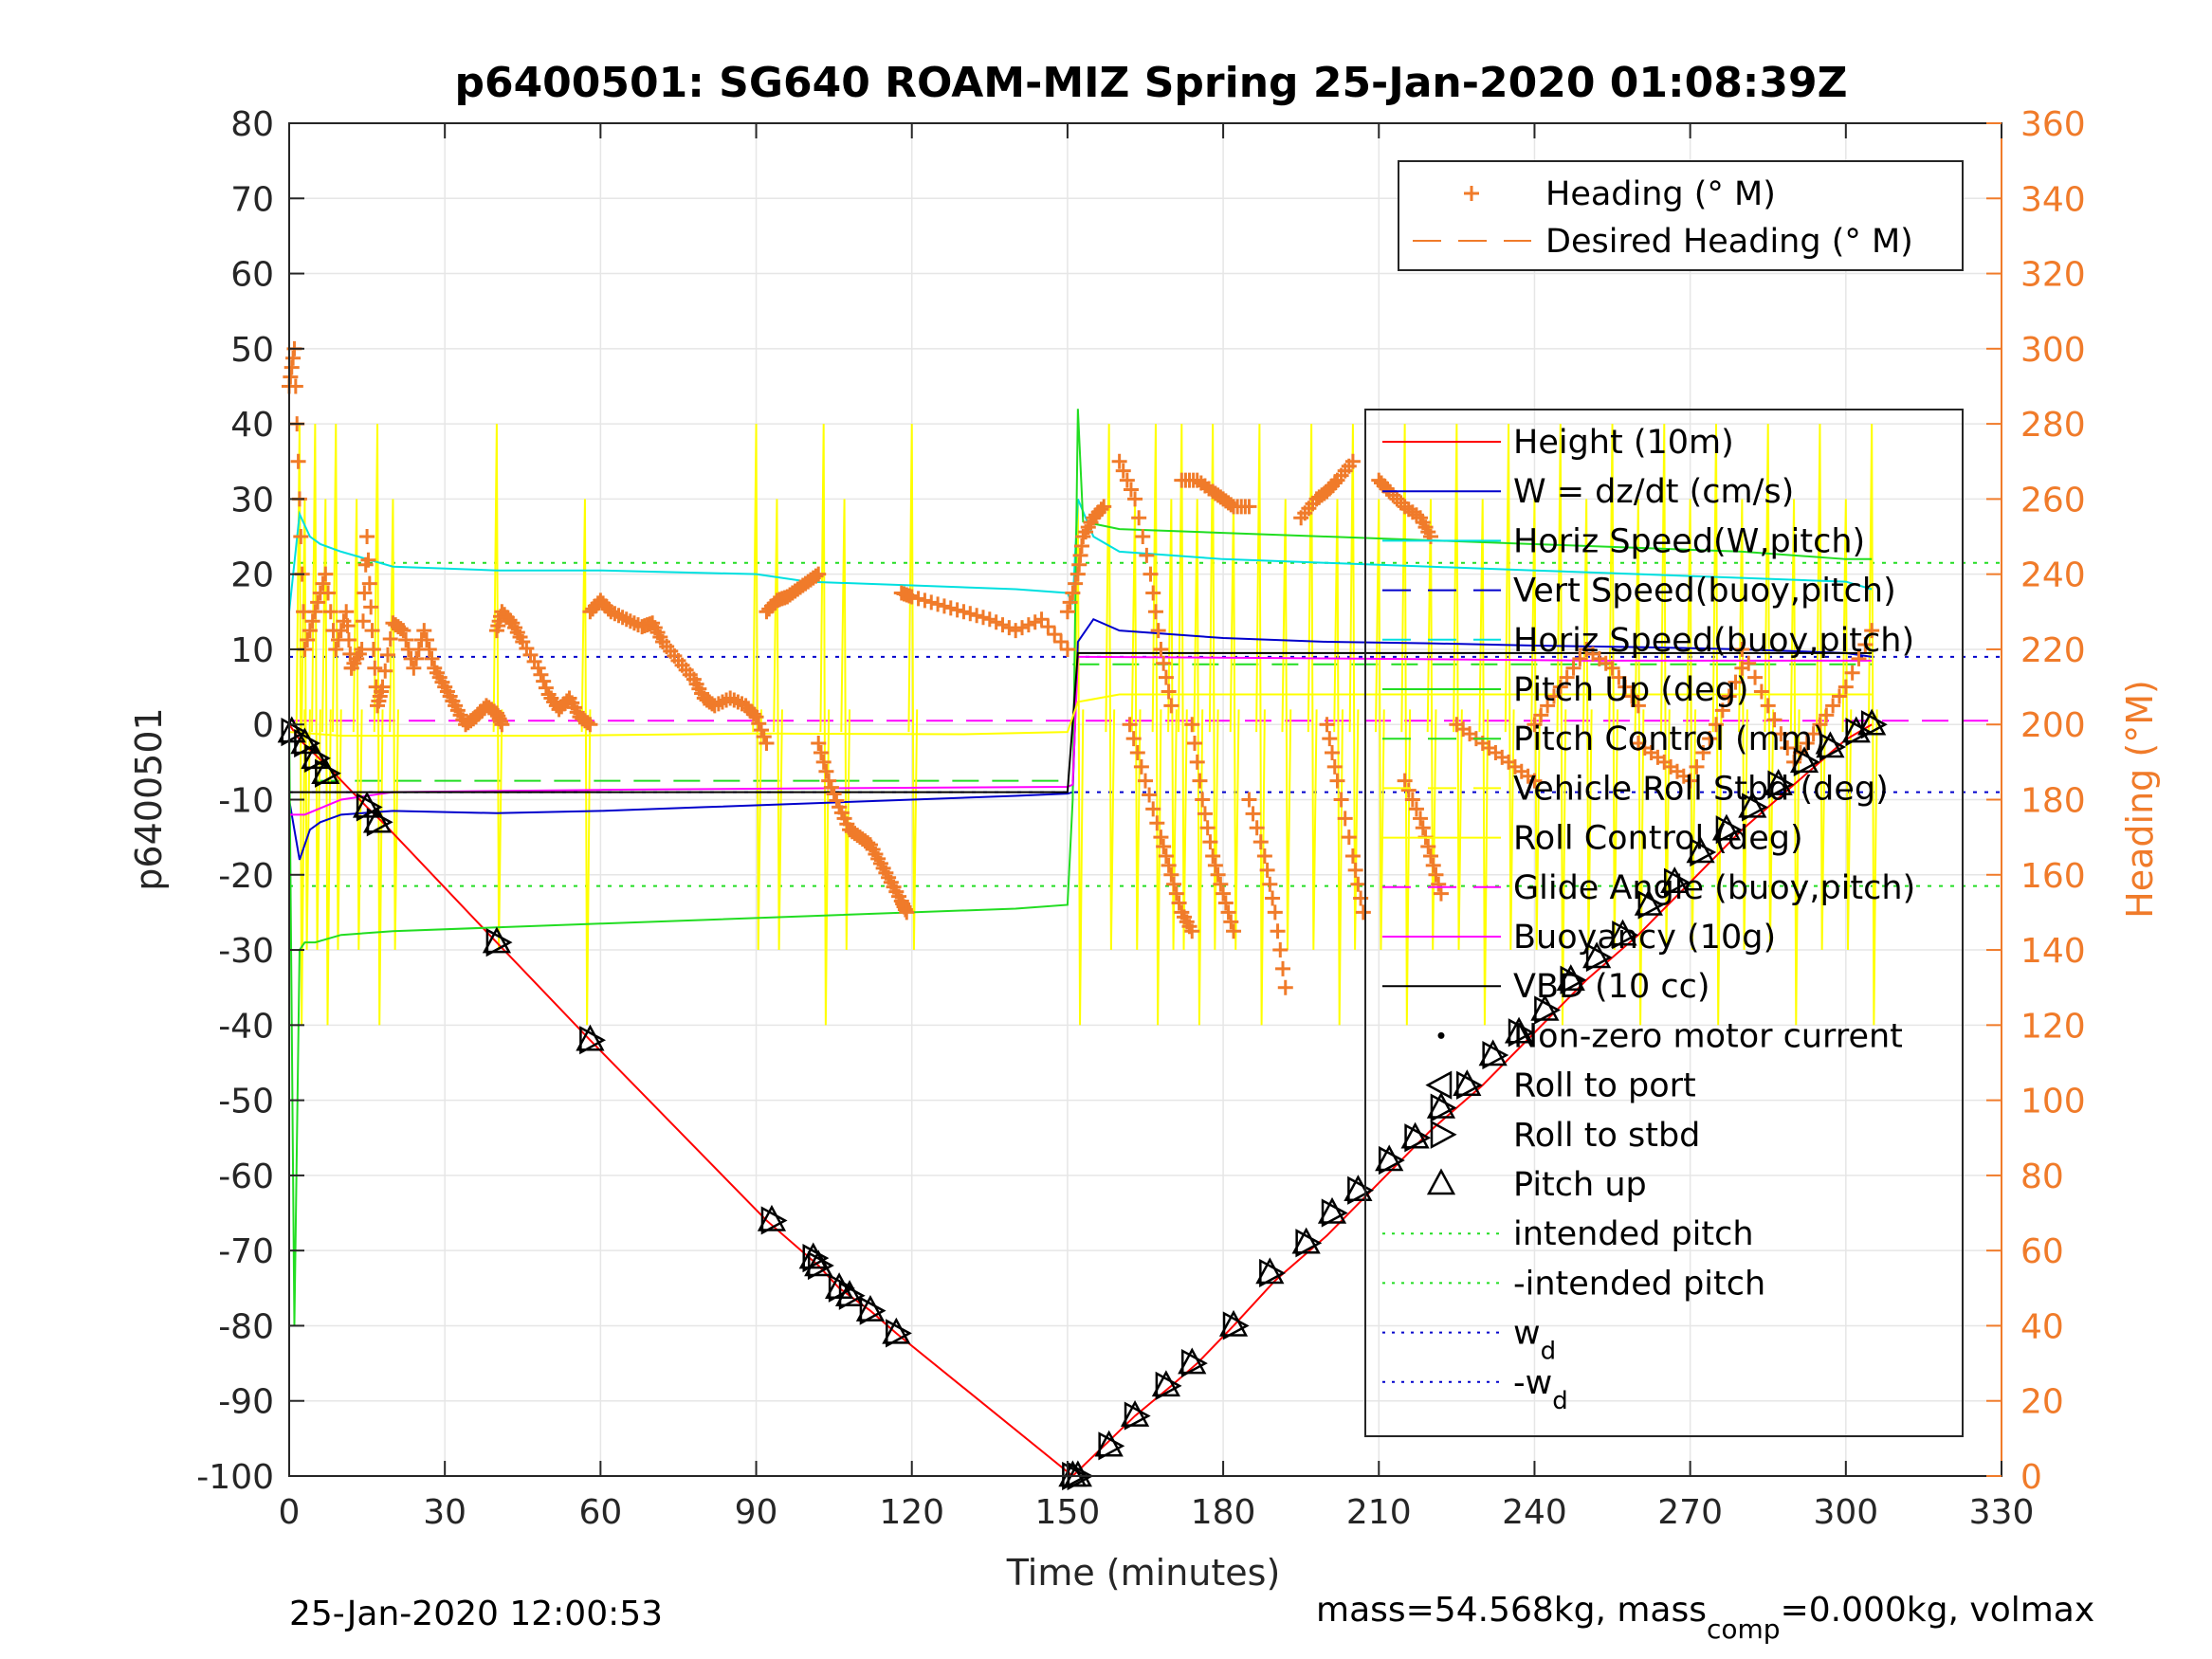 This screenshot has height=1659, width=2212. I want to click on y-tick-label: 10, so click(252, 650).